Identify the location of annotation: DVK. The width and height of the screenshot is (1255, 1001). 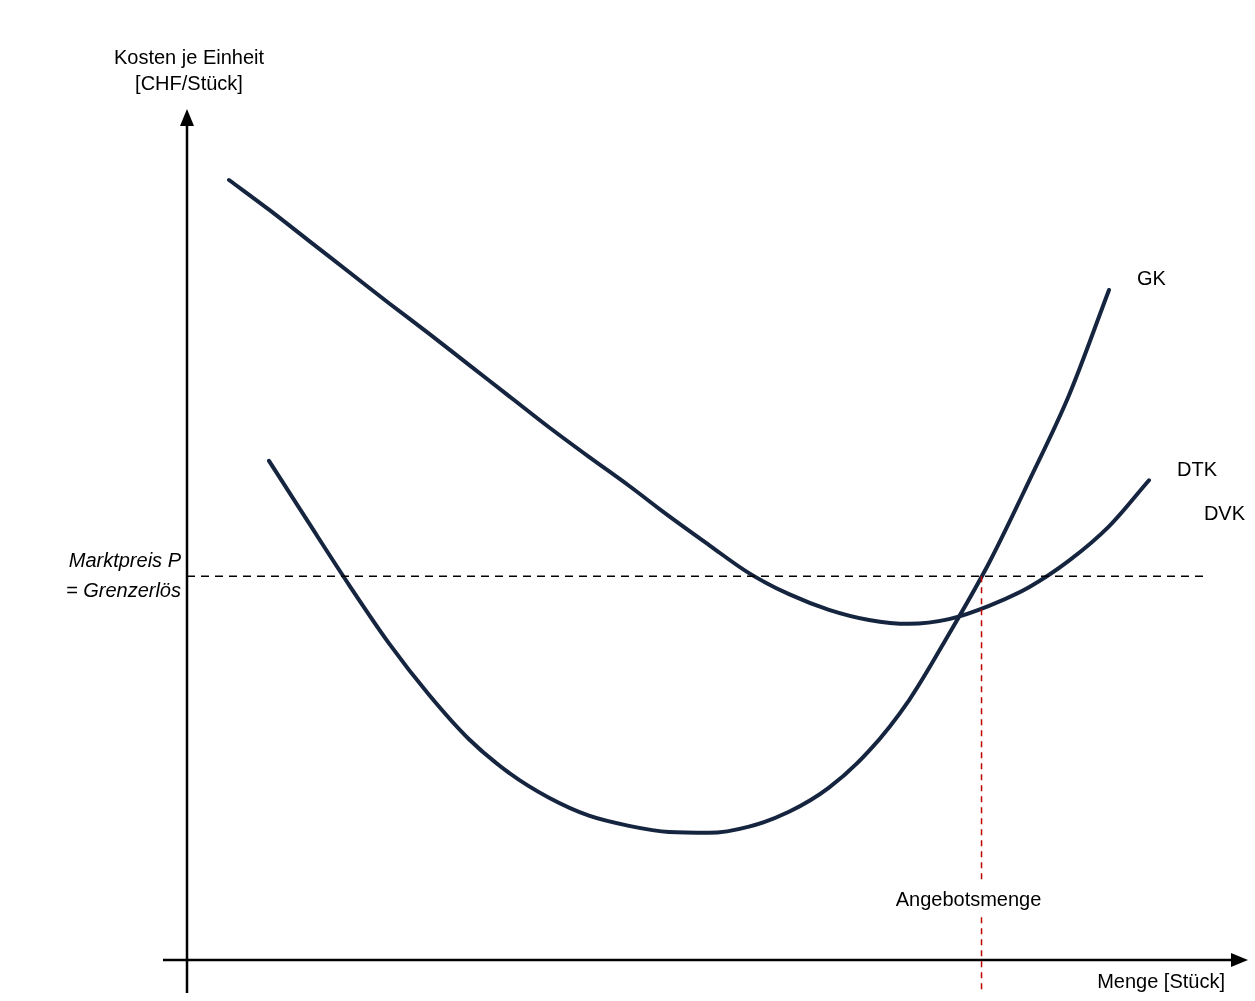
(1224, 512).